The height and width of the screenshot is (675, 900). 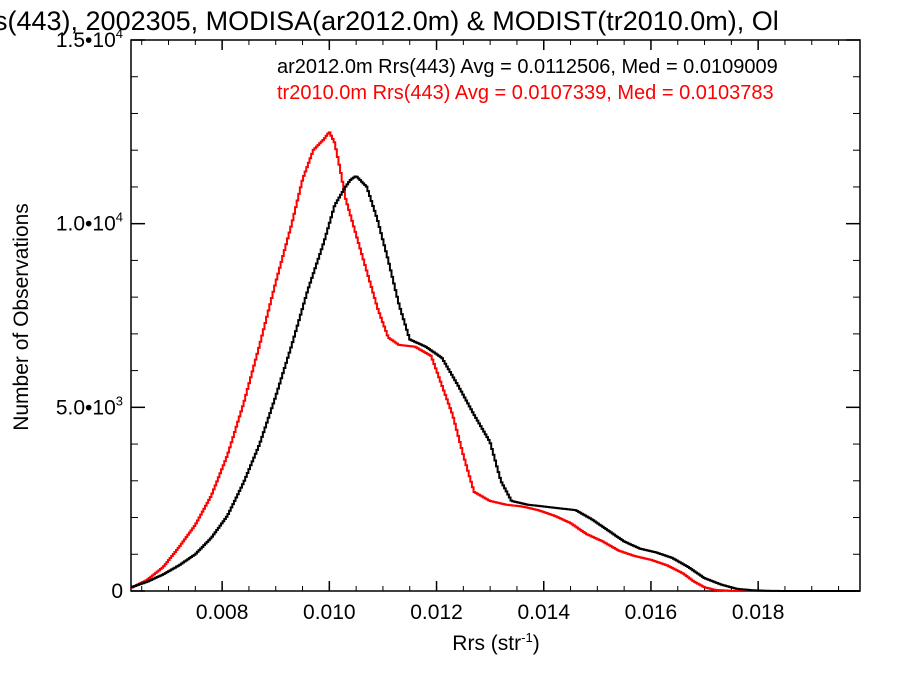 What do you see at coordinates (329, 612) in the screenshot?
I see `x-tick-label: 0.010` at bounding box center [329, 612].